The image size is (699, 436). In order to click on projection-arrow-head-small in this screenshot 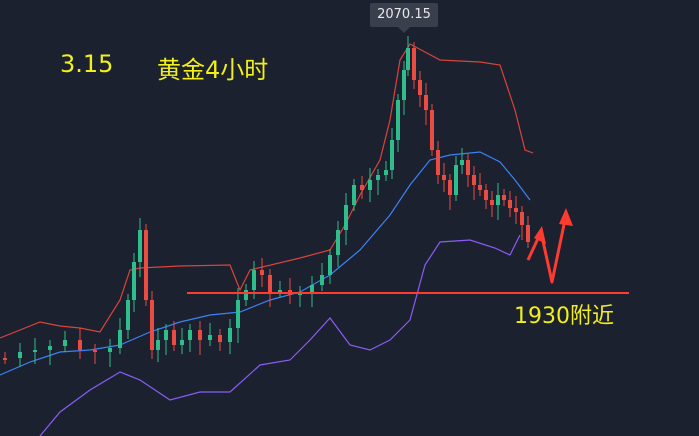, I will do `click(540, 235)`.